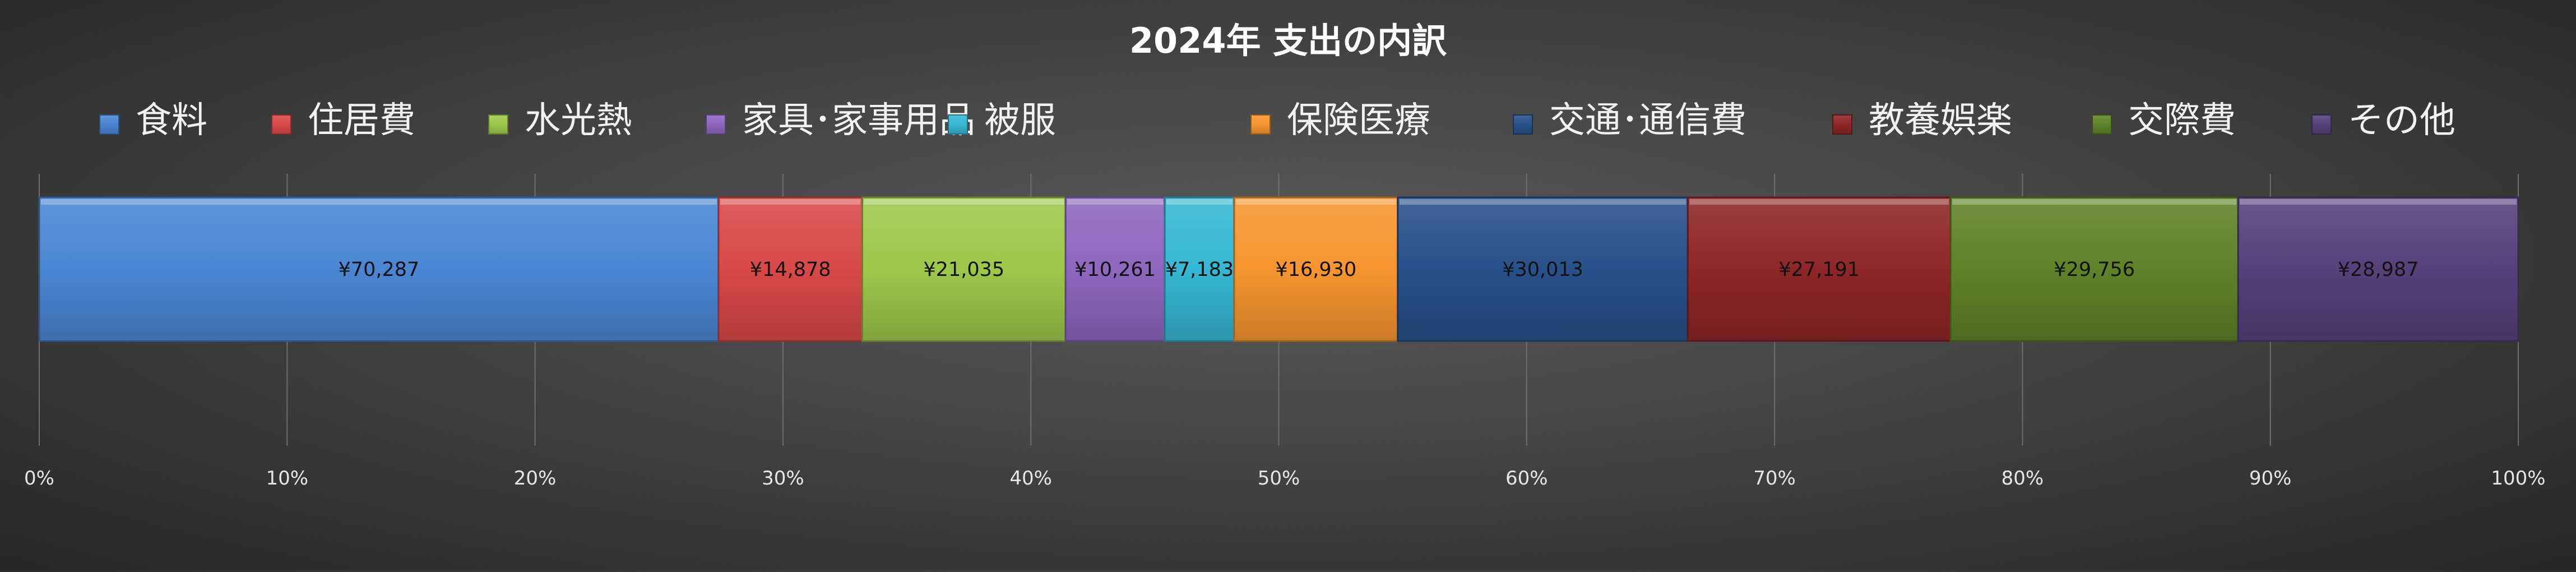  What do you see at coordinates (1030, 478) in the screenshot?
I see `x-tick-label: 40%` at bounding box center [1030, 478].